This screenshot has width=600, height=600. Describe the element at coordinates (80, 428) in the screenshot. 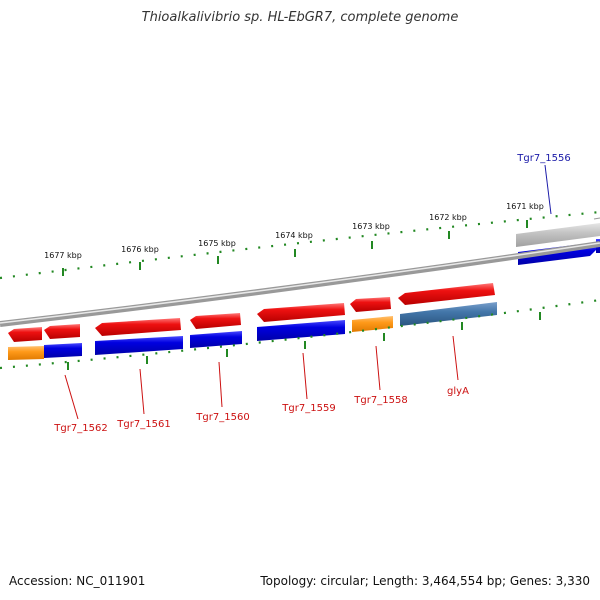

I see `gene-label-tgr7-1562: Tgr7_1562` at that location.